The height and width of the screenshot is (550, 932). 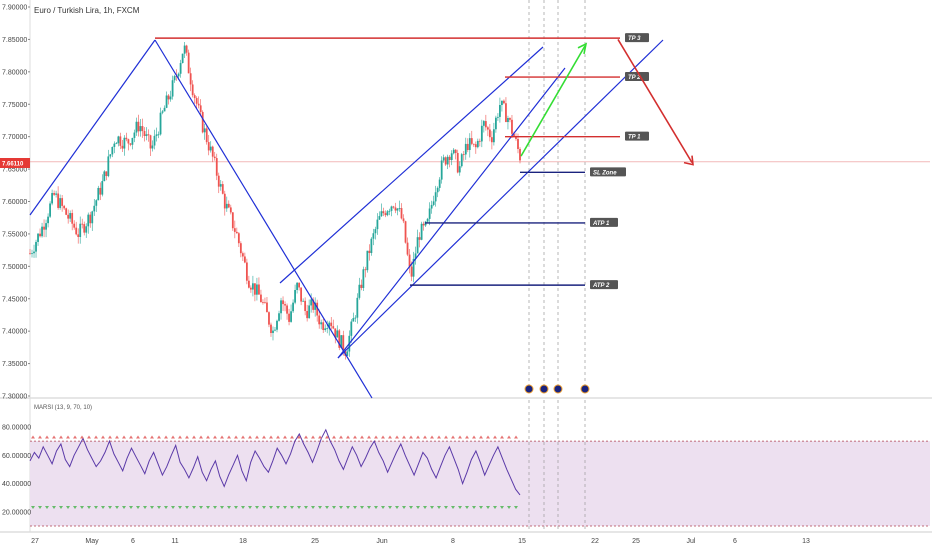 I want to click on time-tick-label: Jul, so click(x=691, y=541).